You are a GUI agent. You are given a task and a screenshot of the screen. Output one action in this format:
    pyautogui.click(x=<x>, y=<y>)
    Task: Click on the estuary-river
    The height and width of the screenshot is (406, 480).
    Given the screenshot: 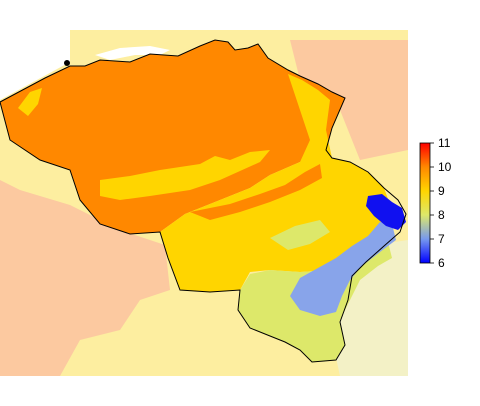 What is the action you would take?
    pyautogui.click(x=132, y=53)
    